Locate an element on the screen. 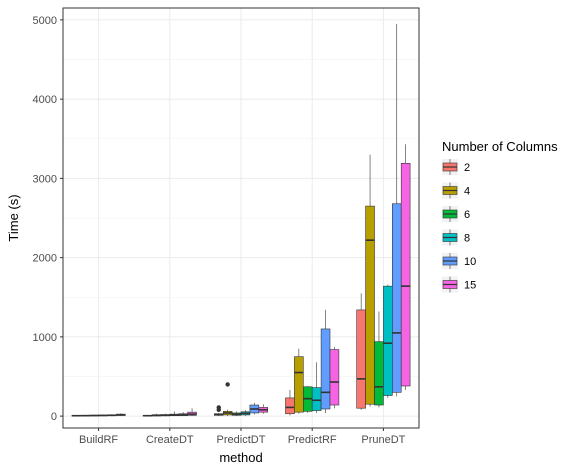 The image size is (588, 471). x-tick-label: CreateDT is located at coordinates (170, 440).